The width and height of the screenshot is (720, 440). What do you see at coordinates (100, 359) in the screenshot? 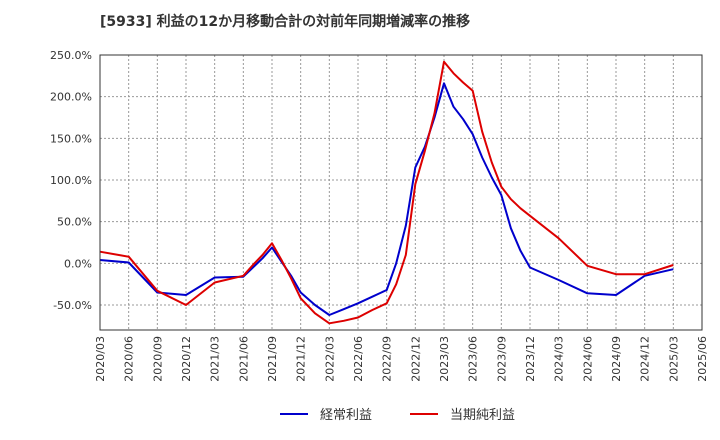
I see `x-tick-label: 2020/03` at bounding box center [100, 359].